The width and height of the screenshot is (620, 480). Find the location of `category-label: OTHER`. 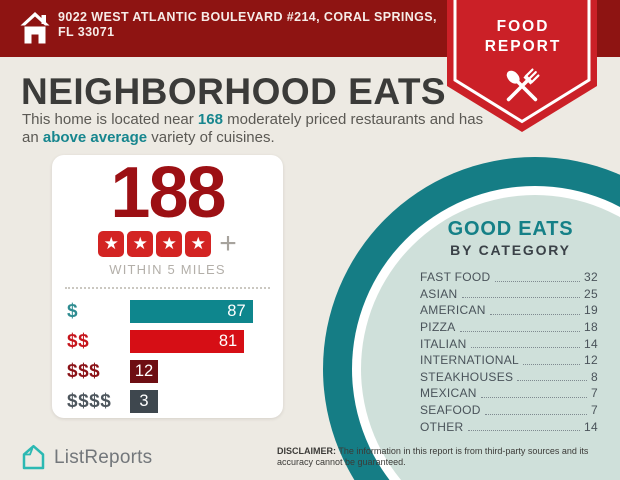

category-label: OTHER is located at coordinates (442, 426).